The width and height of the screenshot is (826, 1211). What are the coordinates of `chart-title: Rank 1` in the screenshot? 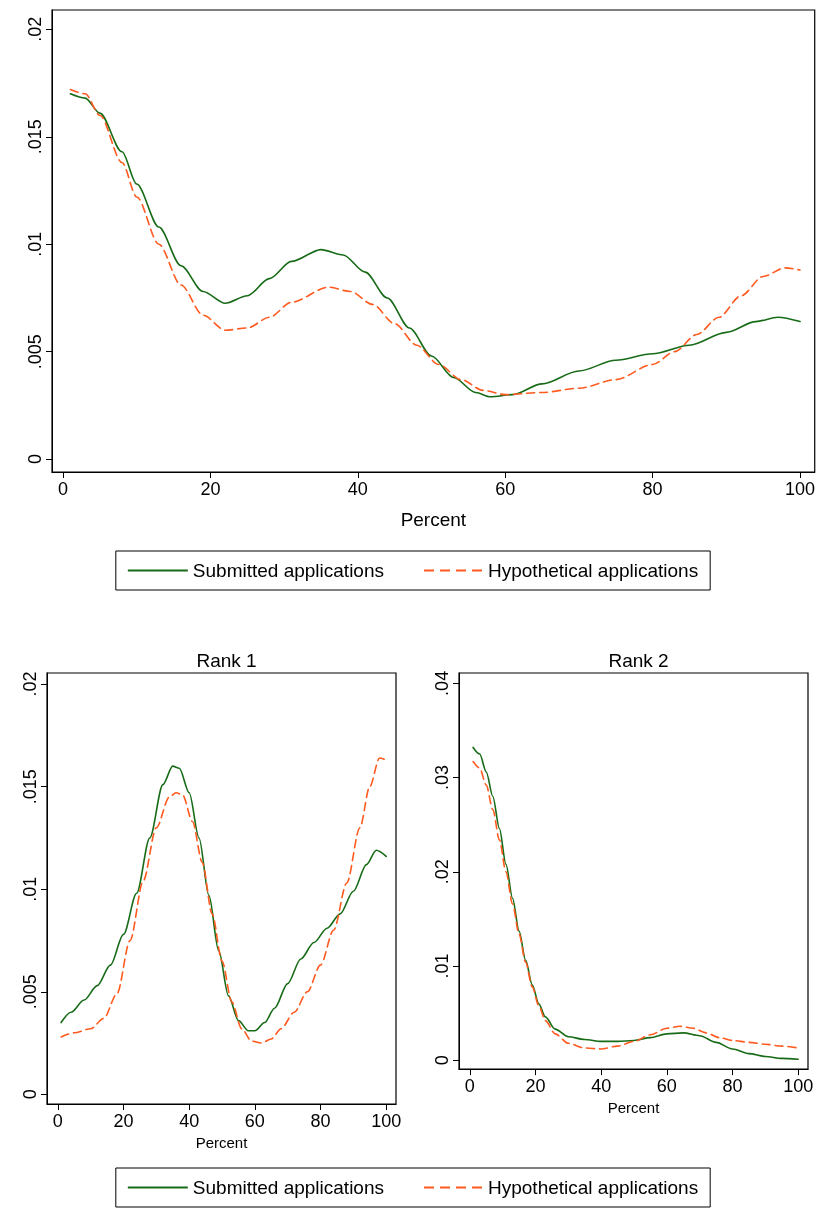 It's located at (226, 660).